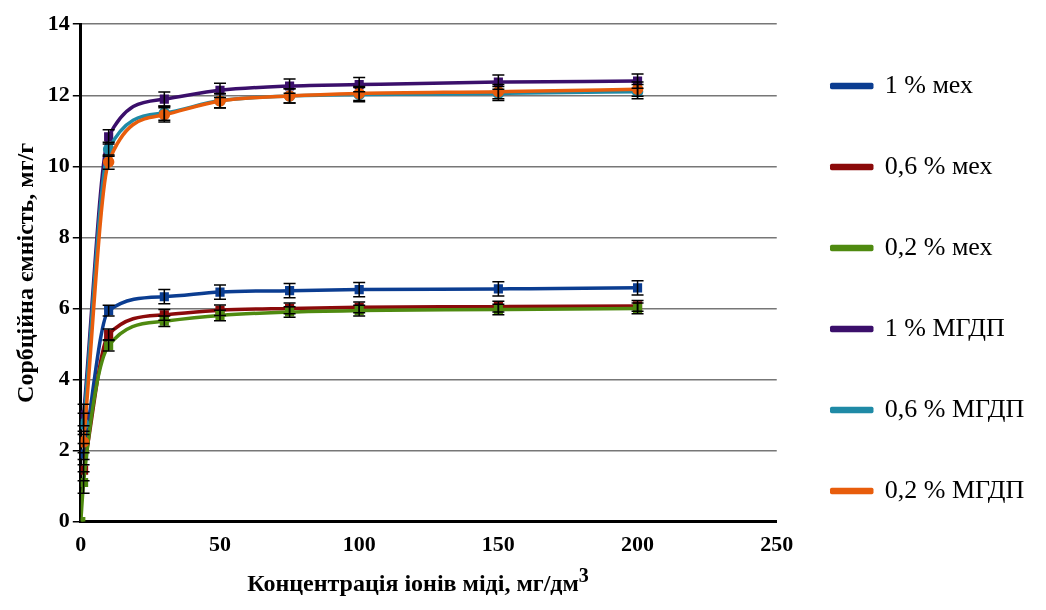 The width and height of the screenshot is (1046, 610). What do you see at coordinates (64, 236) in the screenshot?
I see `y-tick-label: 8` at bounding box center [64, 236].